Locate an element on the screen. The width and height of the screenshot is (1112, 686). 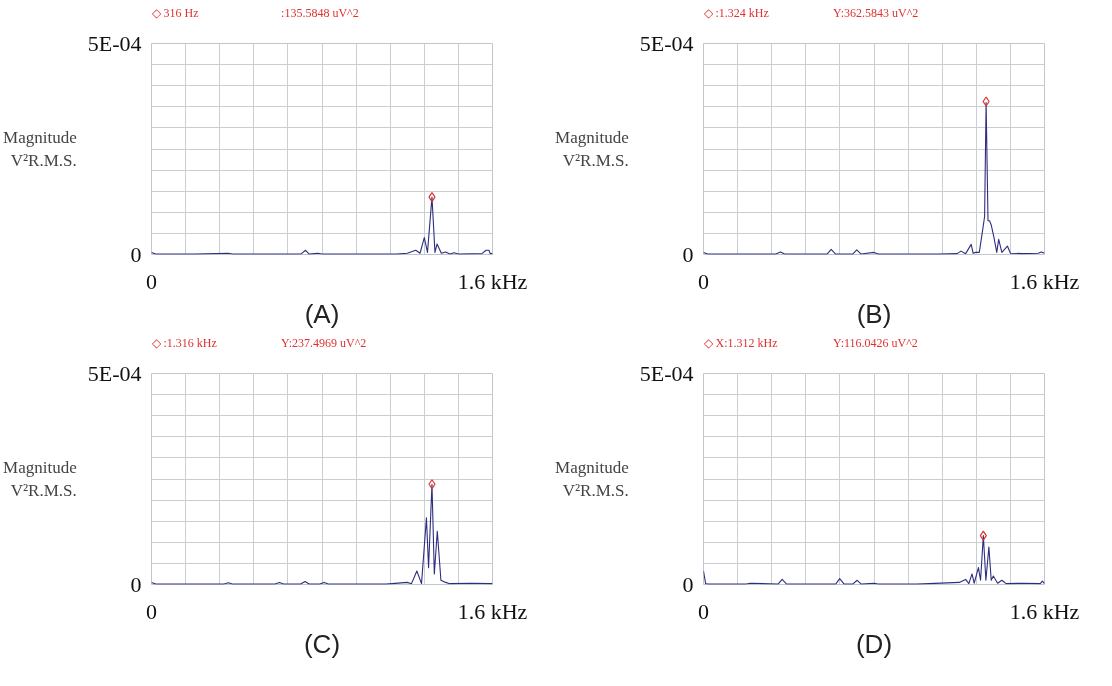
text: ◇ :1.316 kHz is located at coordinates (184, 343).